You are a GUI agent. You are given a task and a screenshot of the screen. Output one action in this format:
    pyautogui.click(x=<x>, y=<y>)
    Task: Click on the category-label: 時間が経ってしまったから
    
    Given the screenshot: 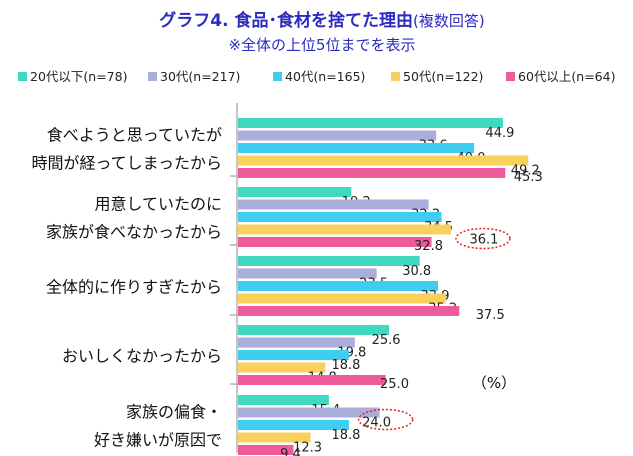 What is the action you would take?
    pyautogui.click(x=126, y=162)
    